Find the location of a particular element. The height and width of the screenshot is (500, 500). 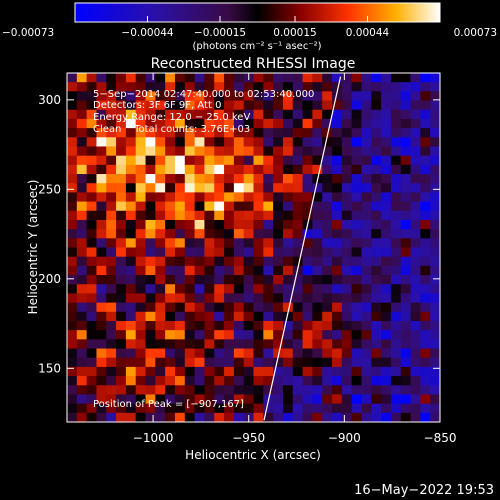

solar-limb-line is located at coordinates (302, 248).